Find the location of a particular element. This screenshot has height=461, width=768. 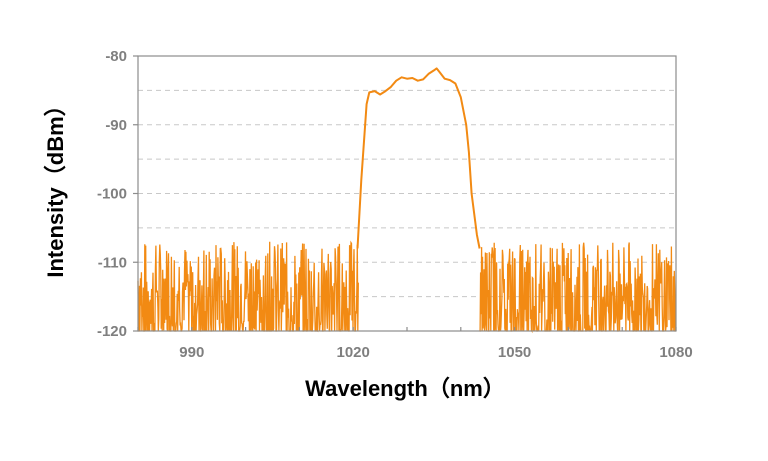

y-tick-label: -100 is located at coordinates (112, 194).